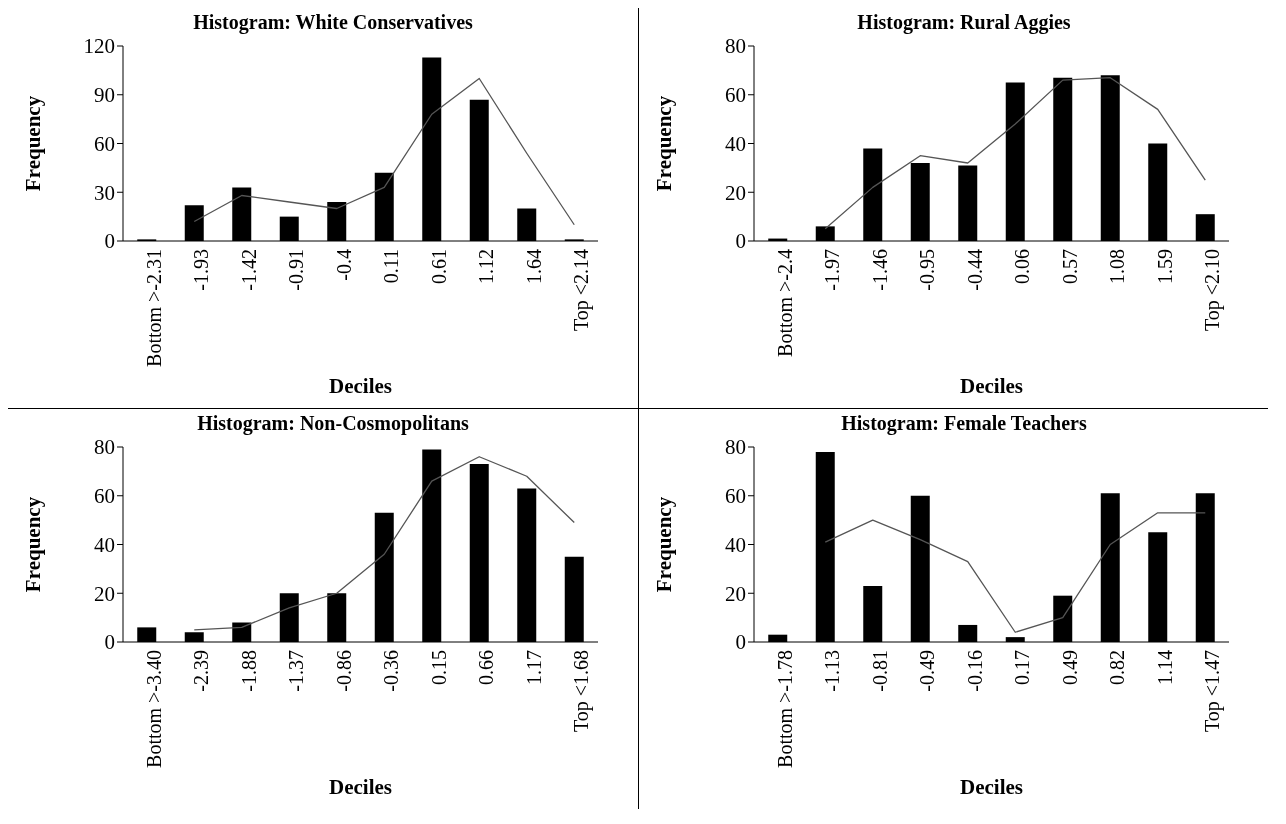 This screenshot has height=824, width=1286. Describe the element at coordinates (343, 265) in the screenshot. I see `x-tick-label: -0.4` at that location.